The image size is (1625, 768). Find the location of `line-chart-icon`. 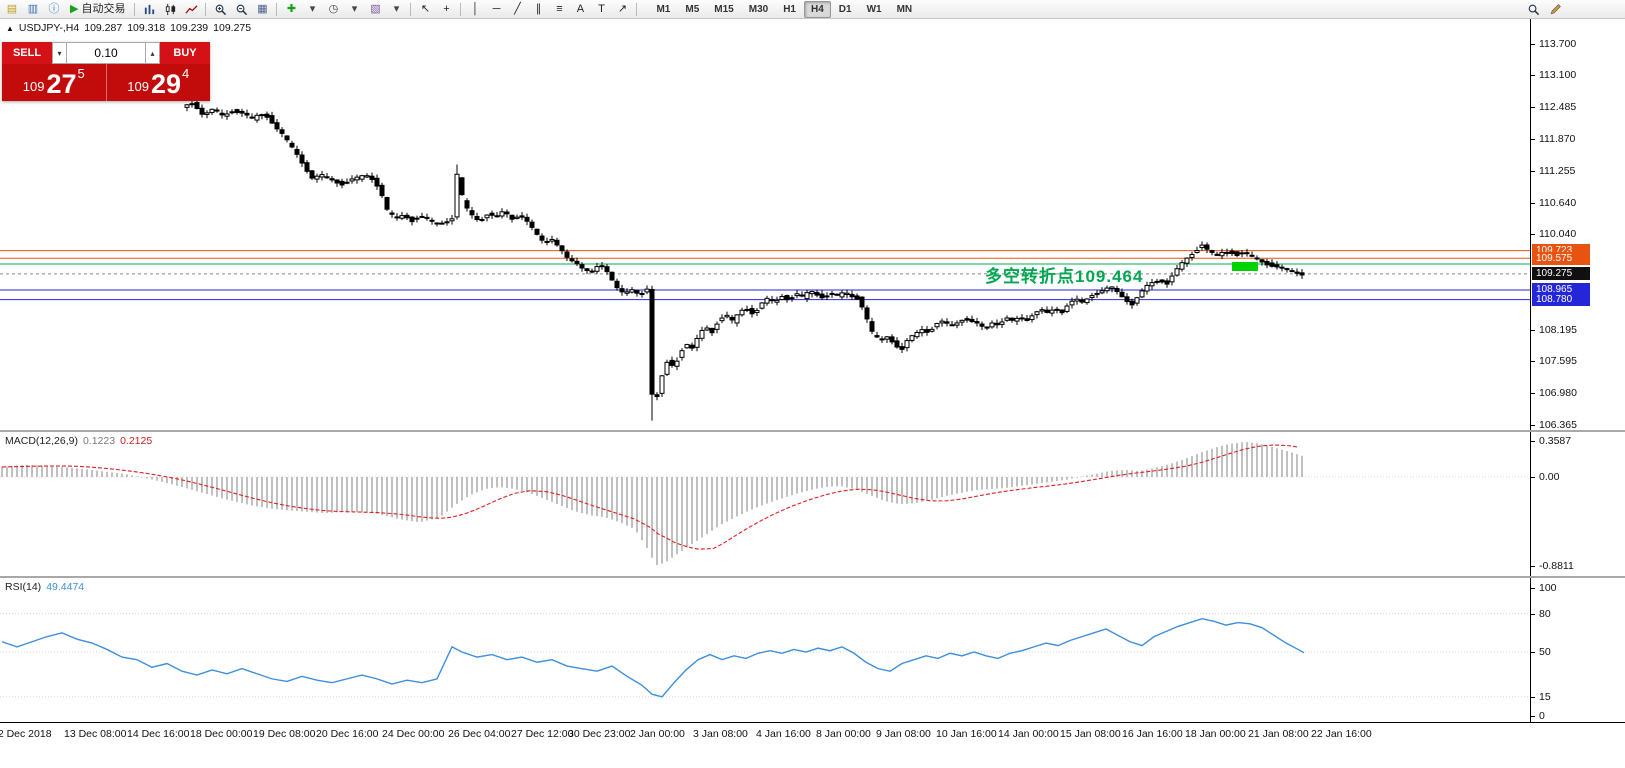

line-chart-icon is located at coordinates (191, 9).